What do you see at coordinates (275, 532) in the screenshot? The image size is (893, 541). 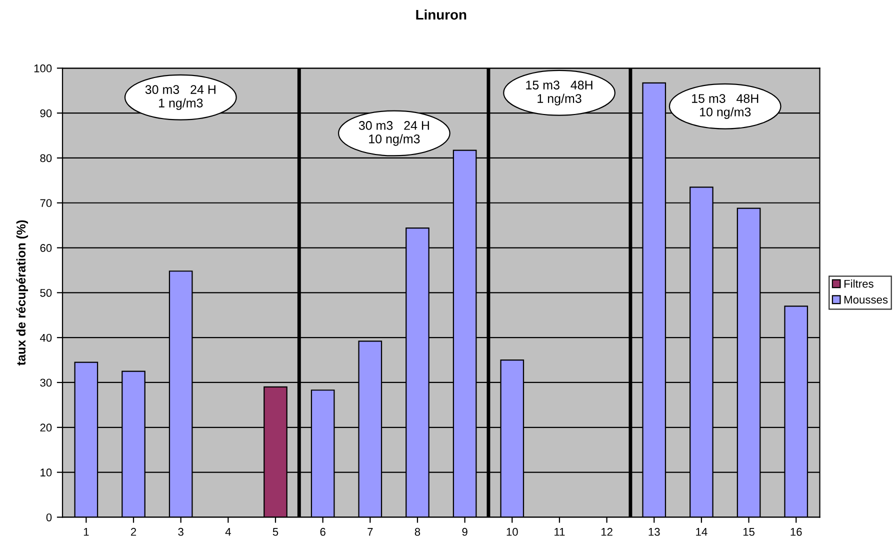 I see `x-tick-label: 5` at bounding box center [275, 532].